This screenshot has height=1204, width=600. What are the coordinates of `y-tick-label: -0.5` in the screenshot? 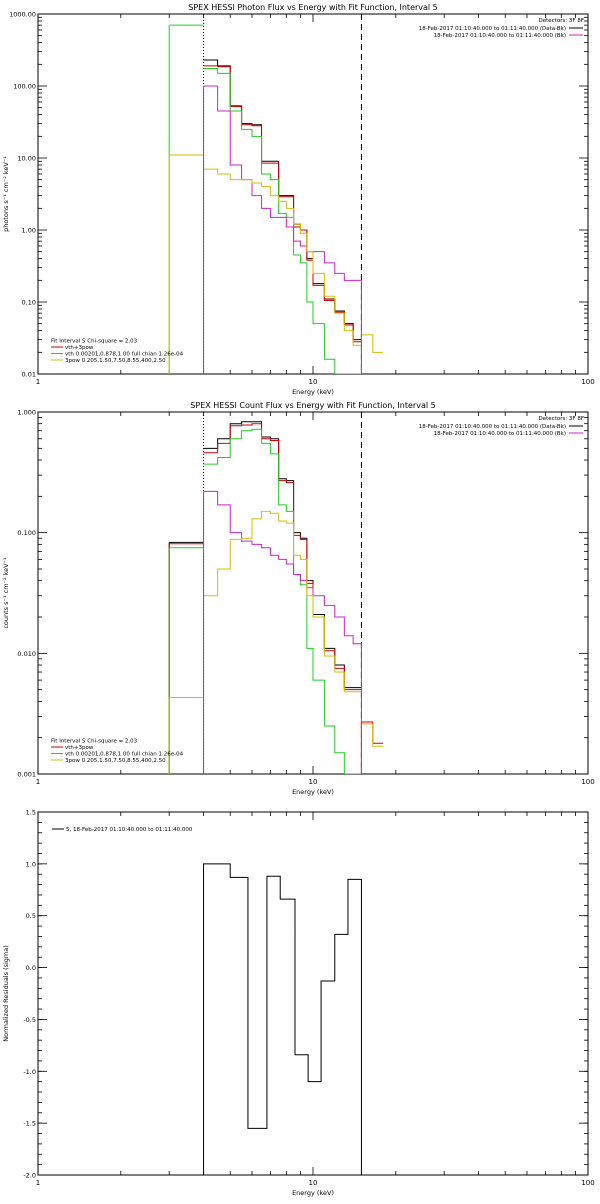 It's located at (29, 1020).